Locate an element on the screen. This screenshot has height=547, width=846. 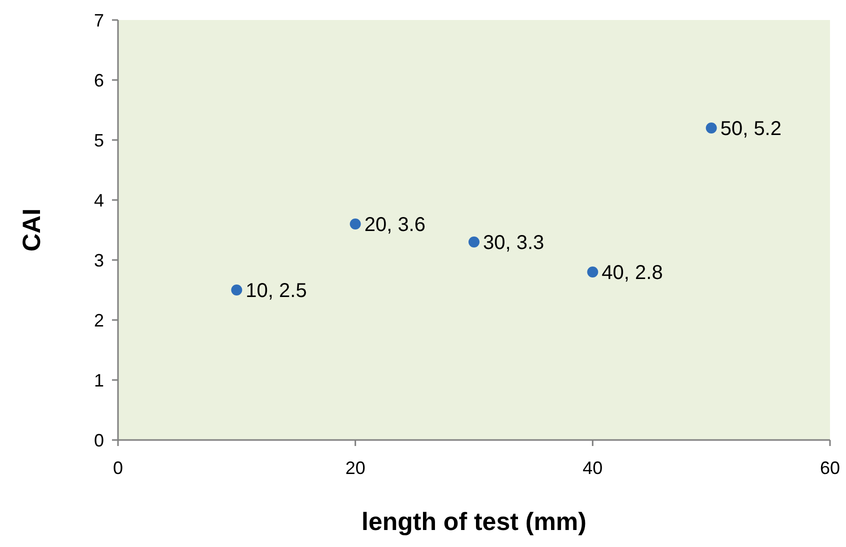
data-label: 10, 2.5 is located at coordinates (276, 291).